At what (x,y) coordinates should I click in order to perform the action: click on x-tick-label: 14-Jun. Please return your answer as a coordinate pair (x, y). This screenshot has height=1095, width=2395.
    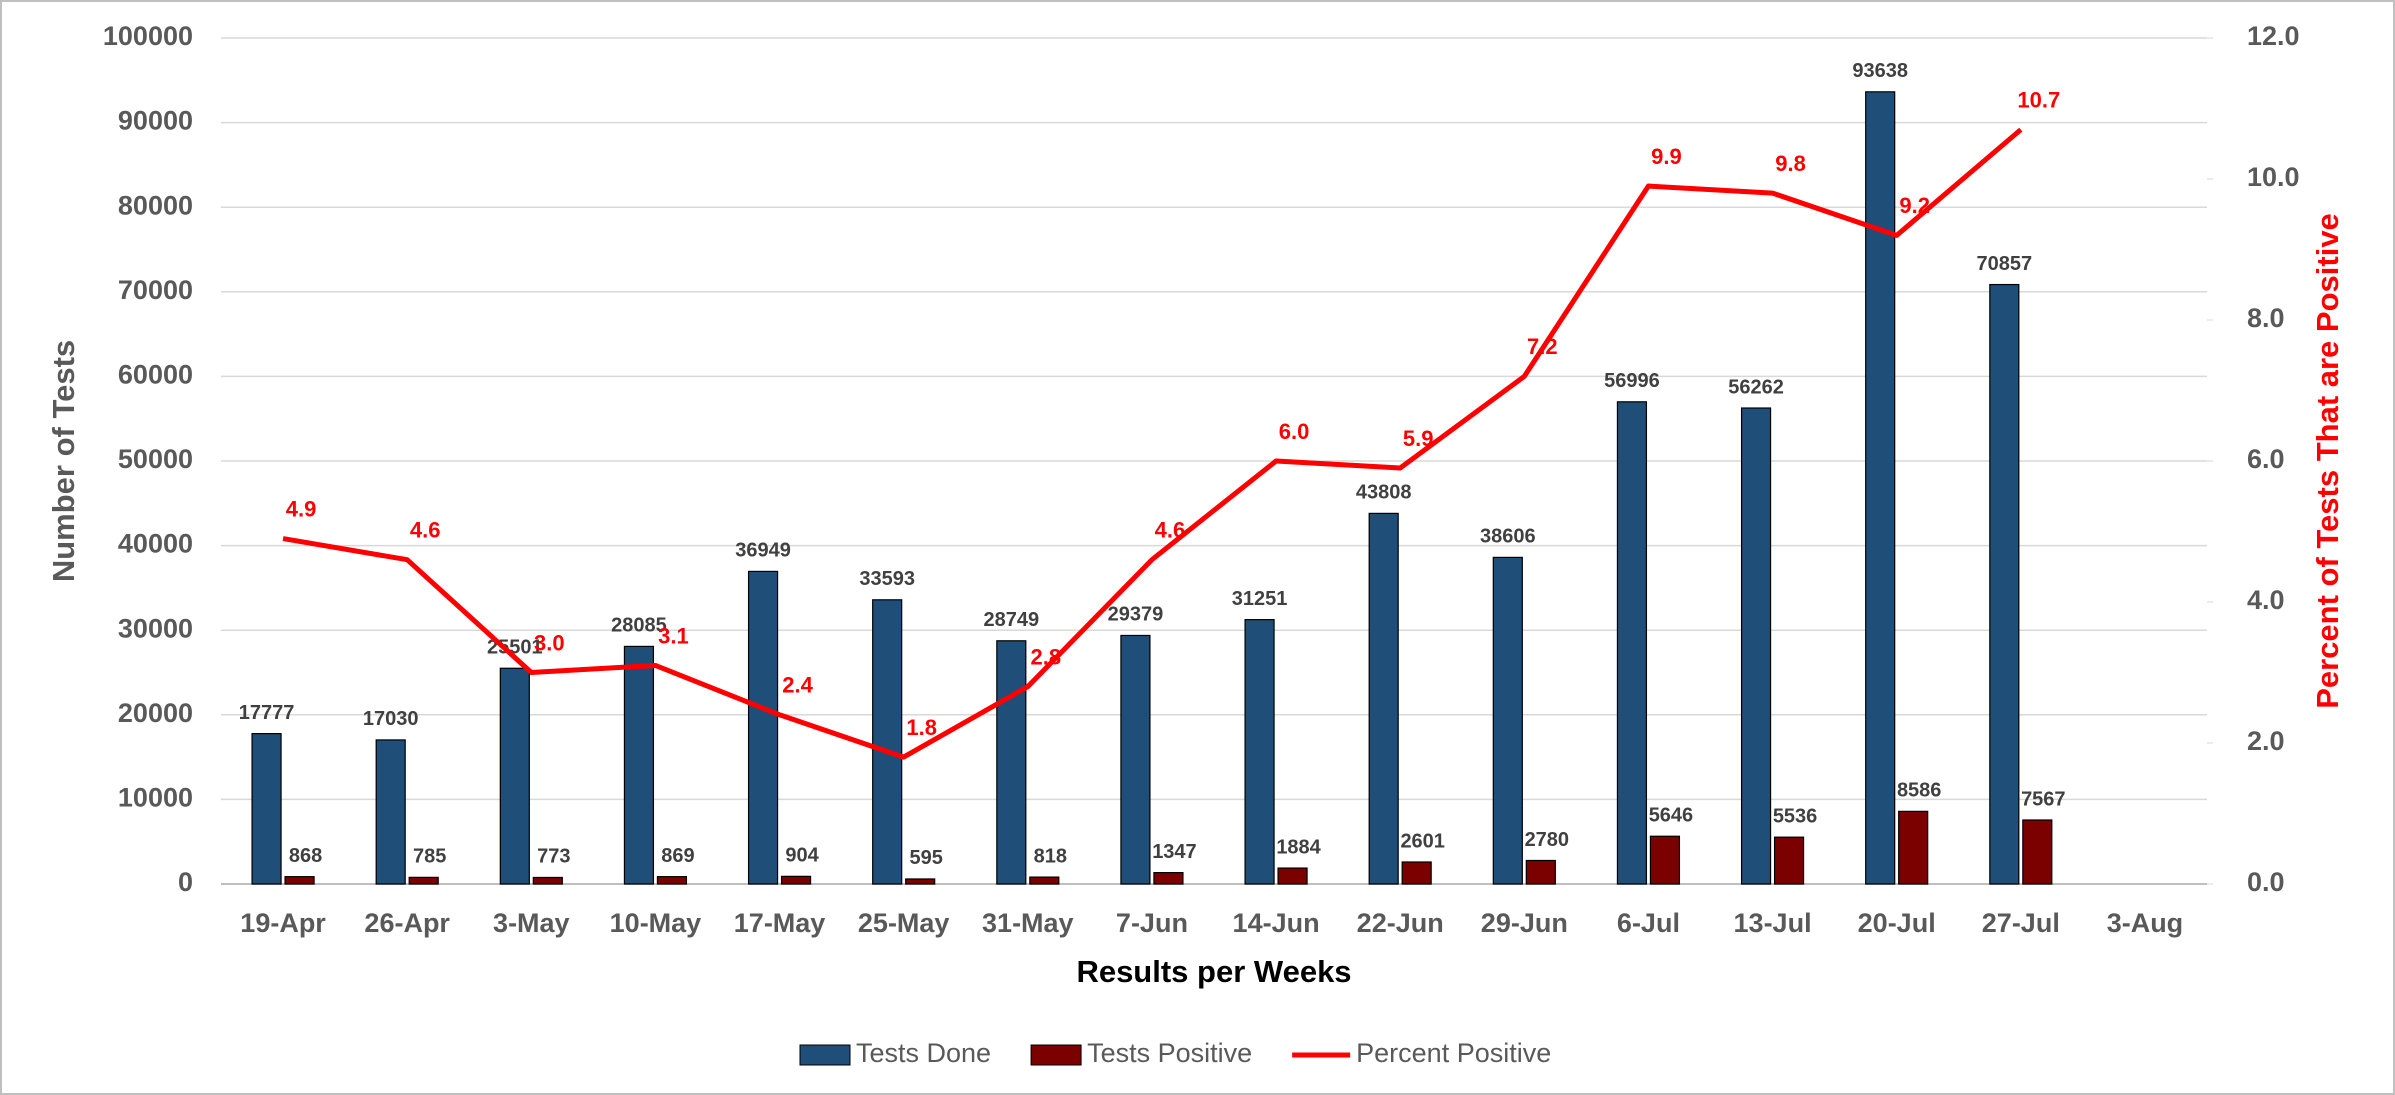
    Looking at the image, I should click on (1276, 923).